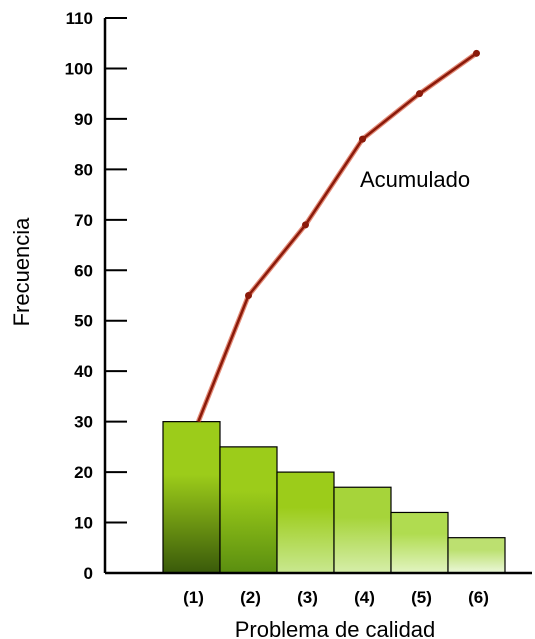 The width and height of the screenshot is (535, 639). What do you see at coordinates (88, 573) in the screenshot?
I see `y-tick-label: 0` at bounding box center [88, 573].